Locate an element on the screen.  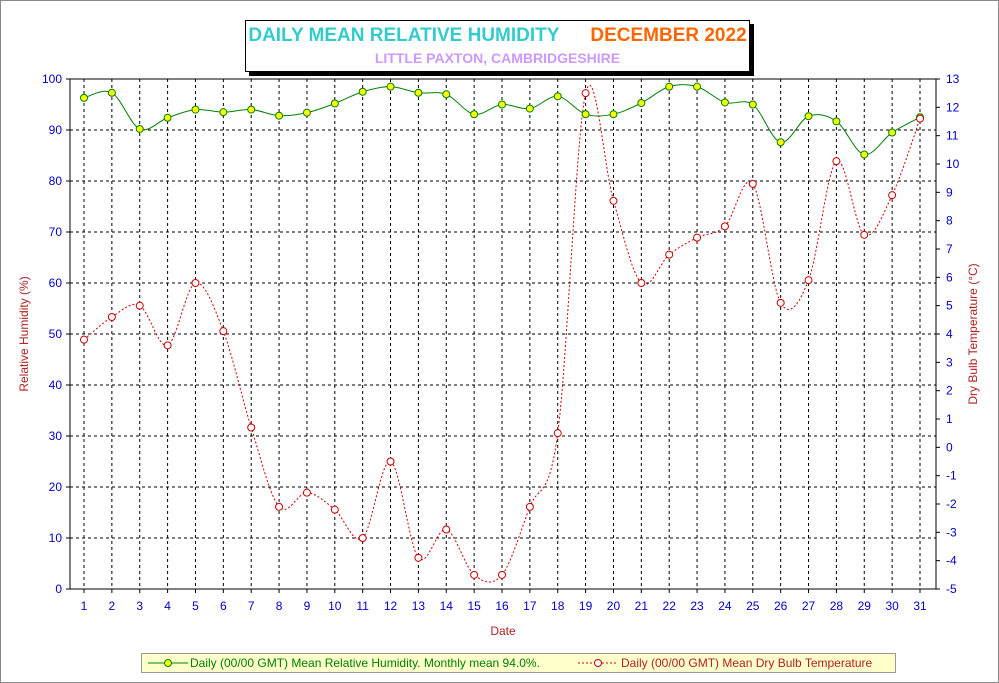
legend-temp-swatch is located at coordinates (598, 663).